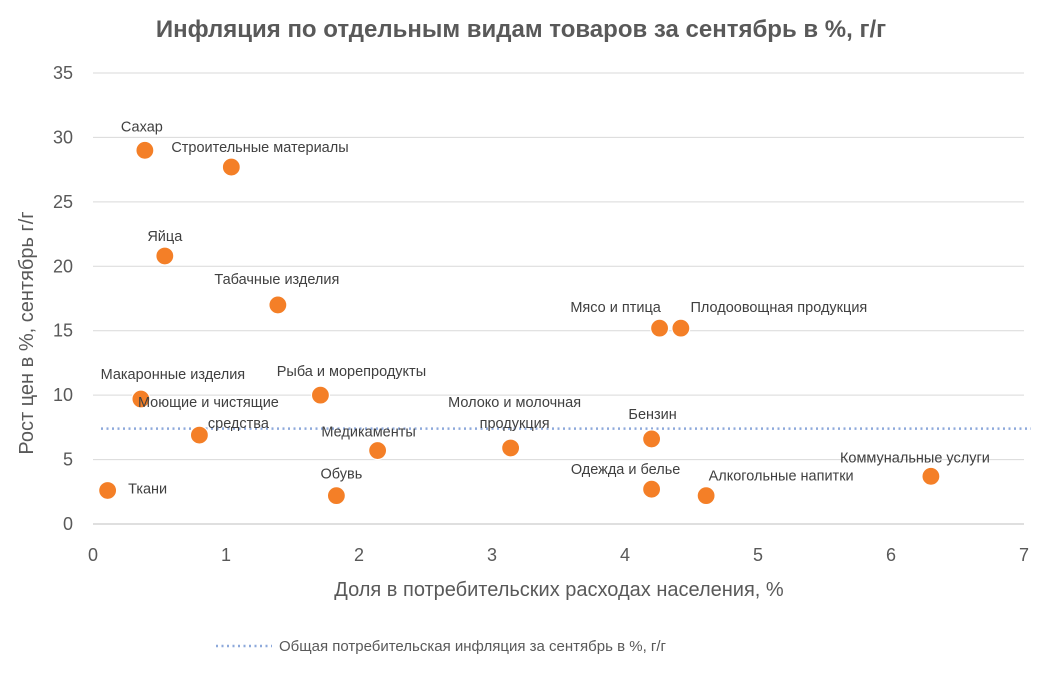 The width and height of the screenshot is (1047, 675). Describe the element at coordinates (165, 237) in the screenshot. I see `point-label: Яйца` at that location.